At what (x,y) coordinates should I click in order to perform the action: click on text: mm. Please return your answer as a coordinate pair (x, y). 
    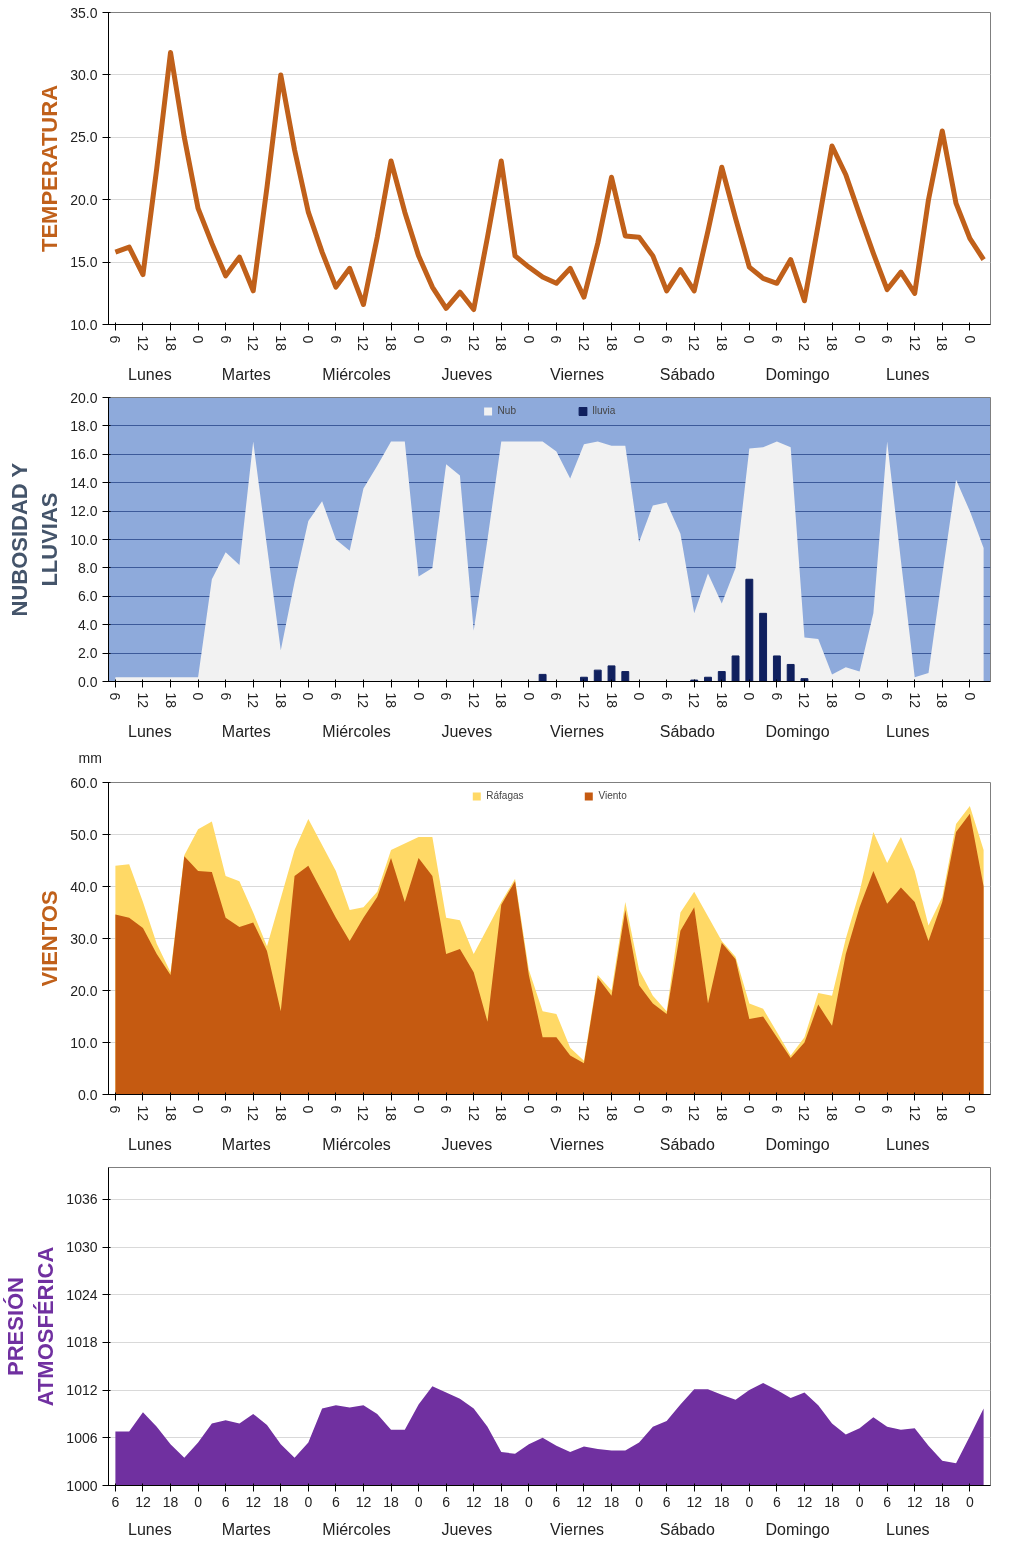
    Looking at the image, I should click on (90, 757).